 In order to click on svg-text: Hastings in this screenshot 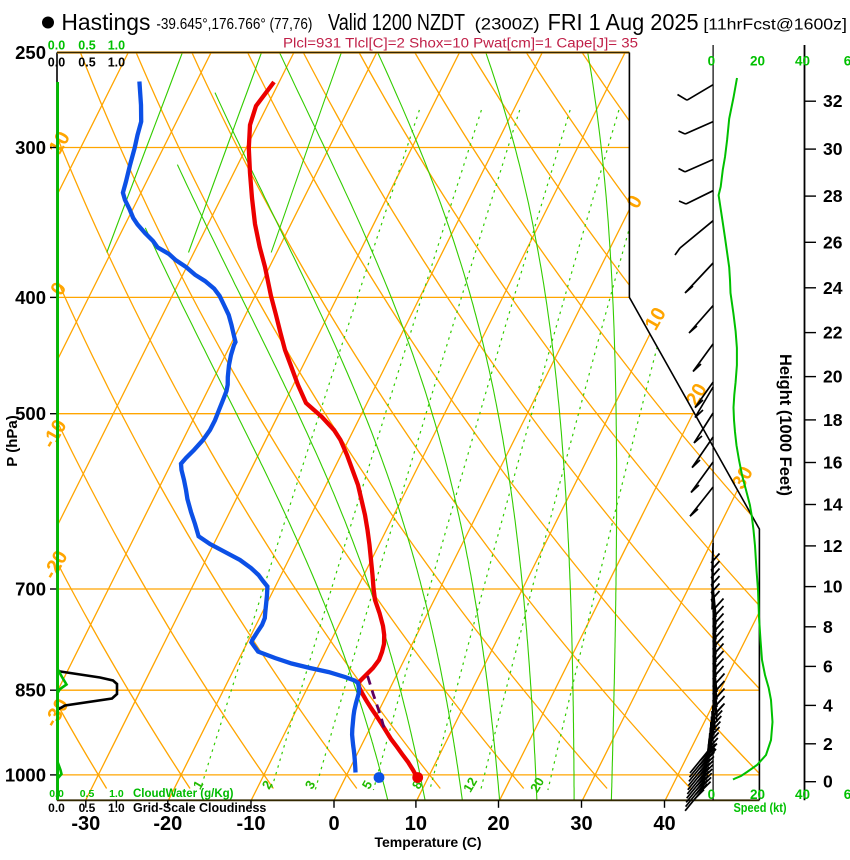, I will do `click(105, 22)`.